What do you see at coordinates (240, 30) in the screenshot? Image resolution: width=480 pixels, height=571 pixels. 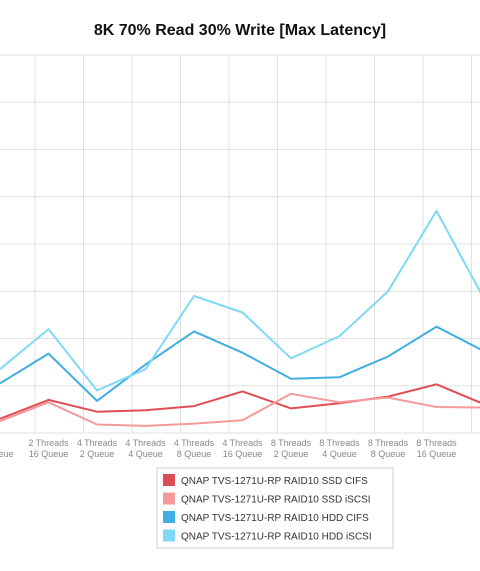 I see `chart-title: 8K 70% Read 30% Write [Max Latency]` at bounding box center [240, 30].